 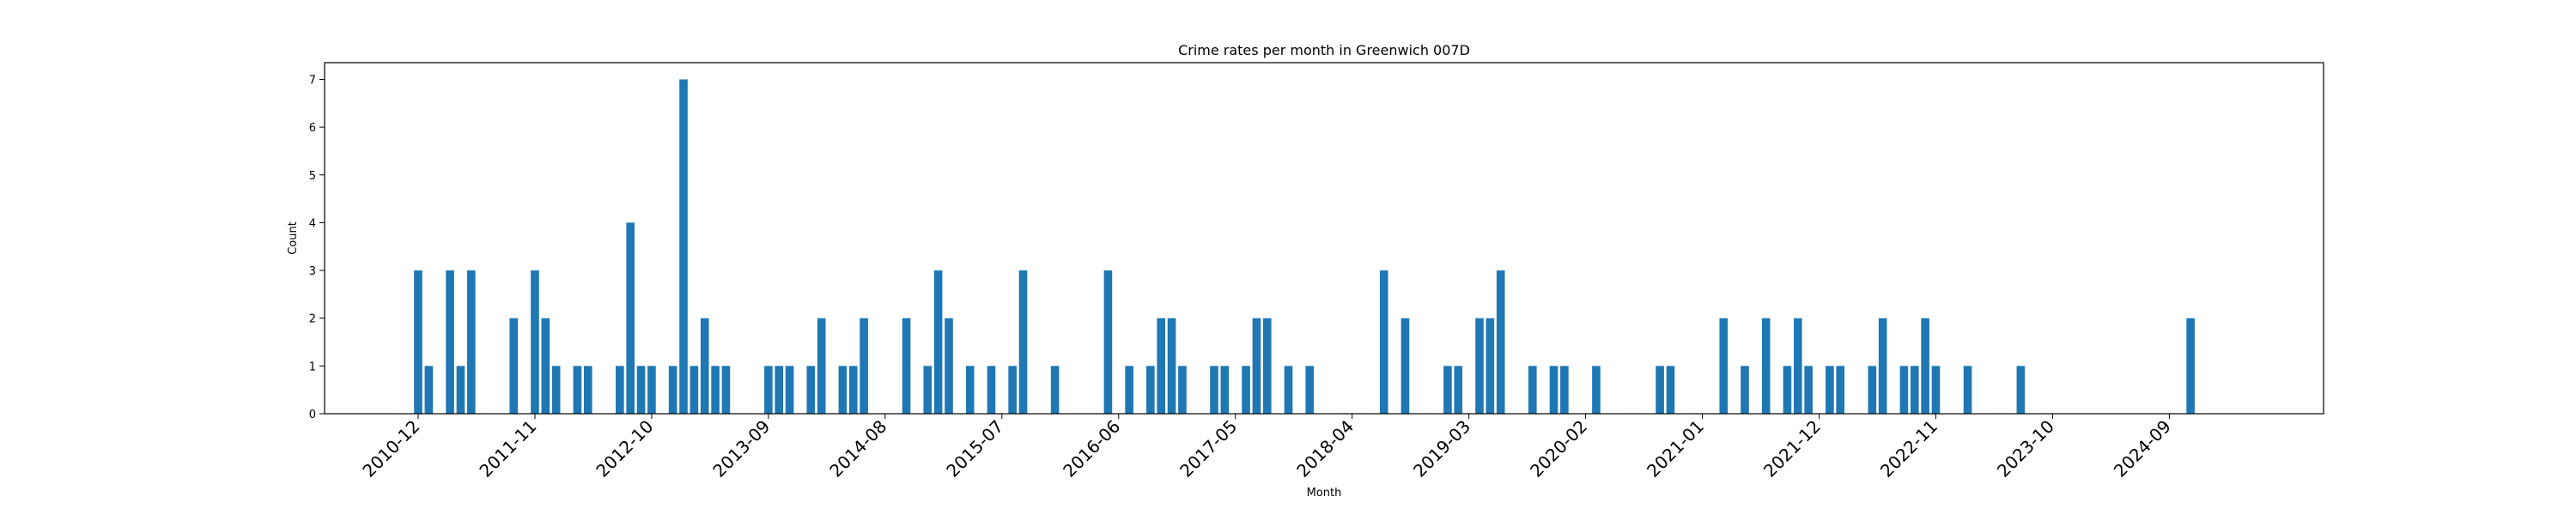 What do you see at coordinates (317, 247) in the screenshot?
I see `y-ticks: 0 1 2 3 4 5 6 7` at bounding box center [317, 247].